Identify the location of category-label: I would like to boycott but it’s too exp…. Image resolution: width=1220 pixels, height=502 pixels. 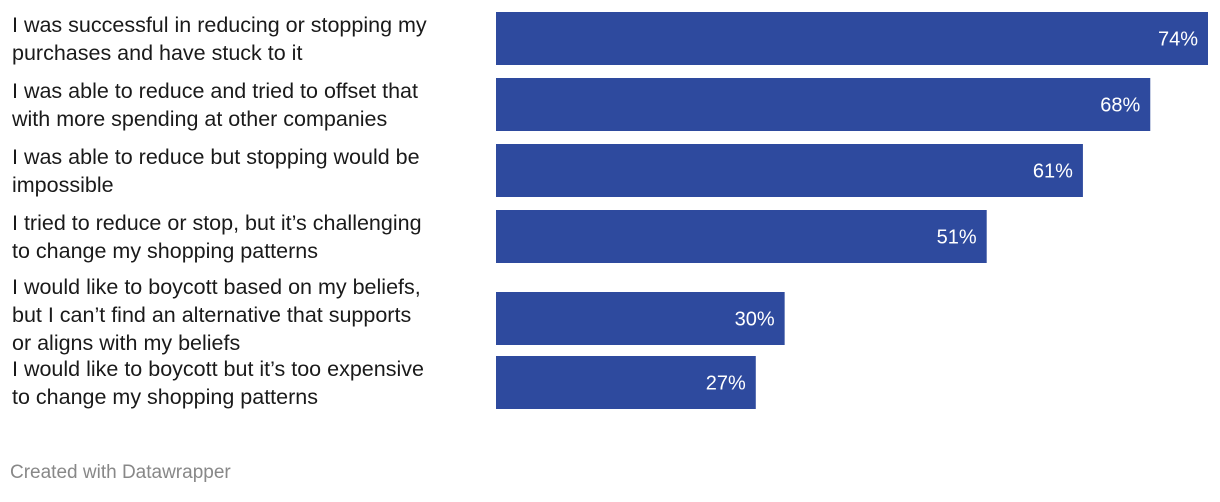
(218, 383).